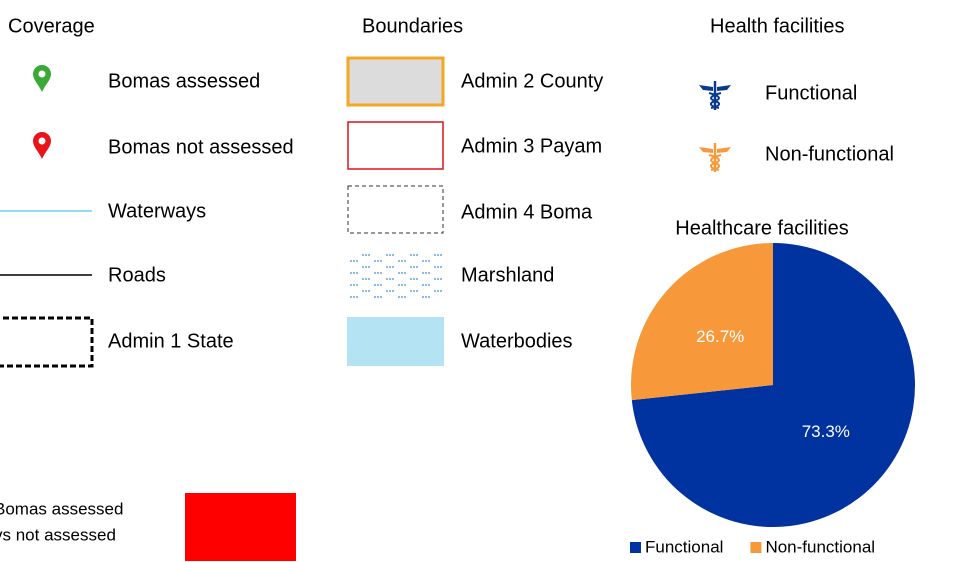 The image size is (969, 562). What do you see at coordinates (395, 81) in the screenshot?
I see `county-symbol` at bounding box center [395, 81].